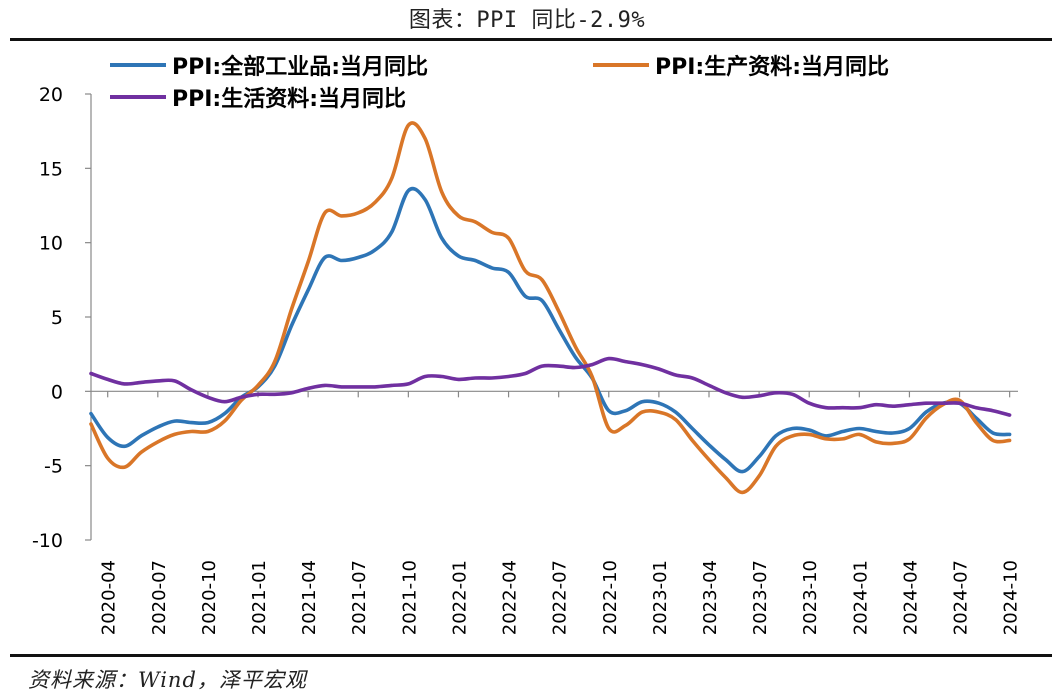  Describe the element at coordinates (51, 244) in the screenshot. I see `y-tick-label: 10` at that location.